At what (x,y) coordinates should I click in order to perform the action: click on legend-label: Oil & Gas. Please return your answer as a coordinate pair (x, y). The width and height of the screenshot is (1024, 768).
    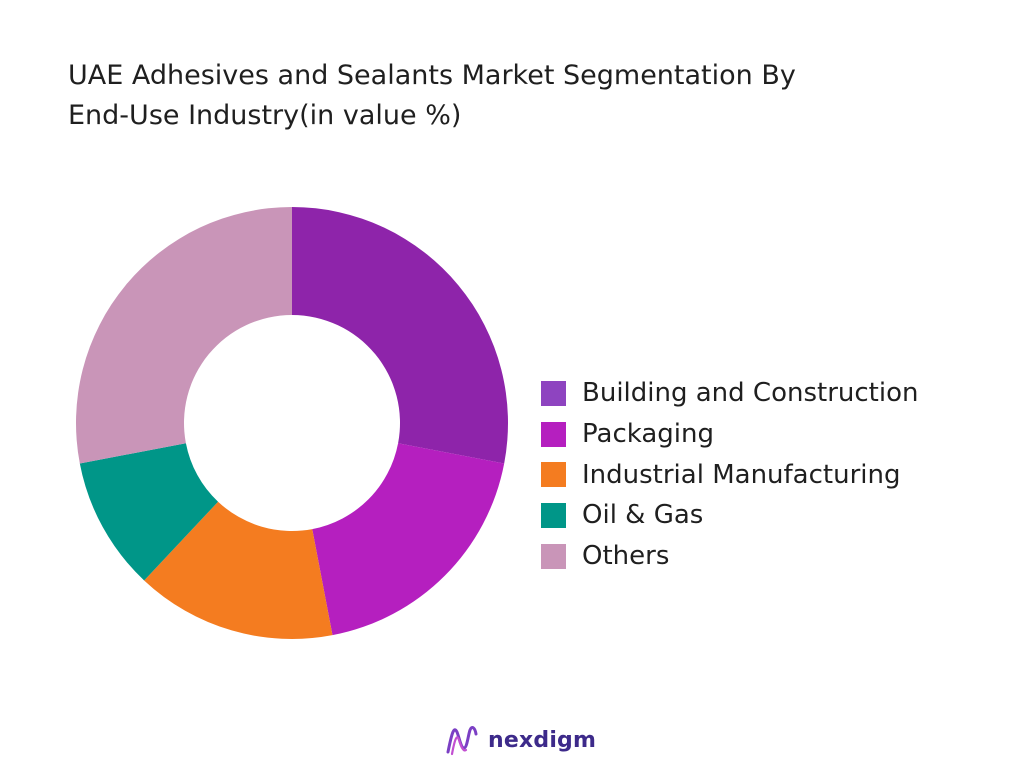
    Looking at the image, I should click on (643, 515).